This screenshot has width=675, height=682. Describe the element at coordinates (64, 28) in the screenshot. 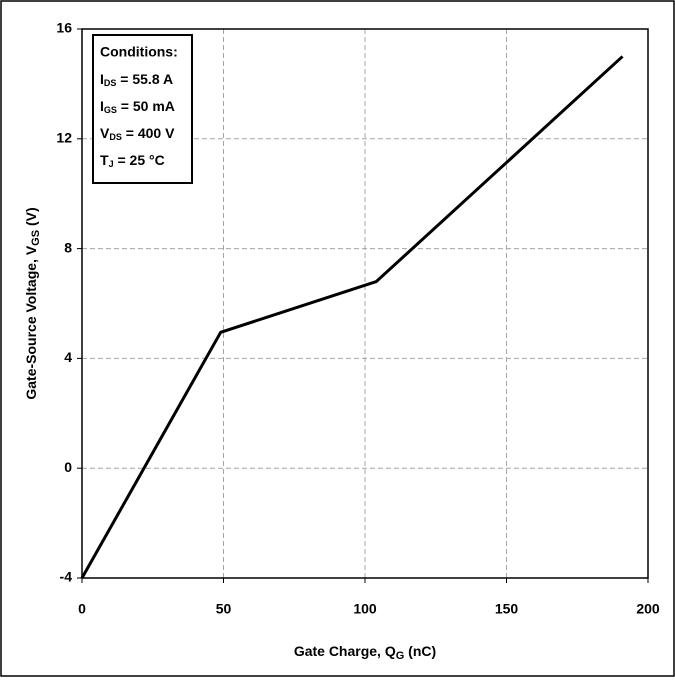

I see `y-tick-label: 16` at that location.